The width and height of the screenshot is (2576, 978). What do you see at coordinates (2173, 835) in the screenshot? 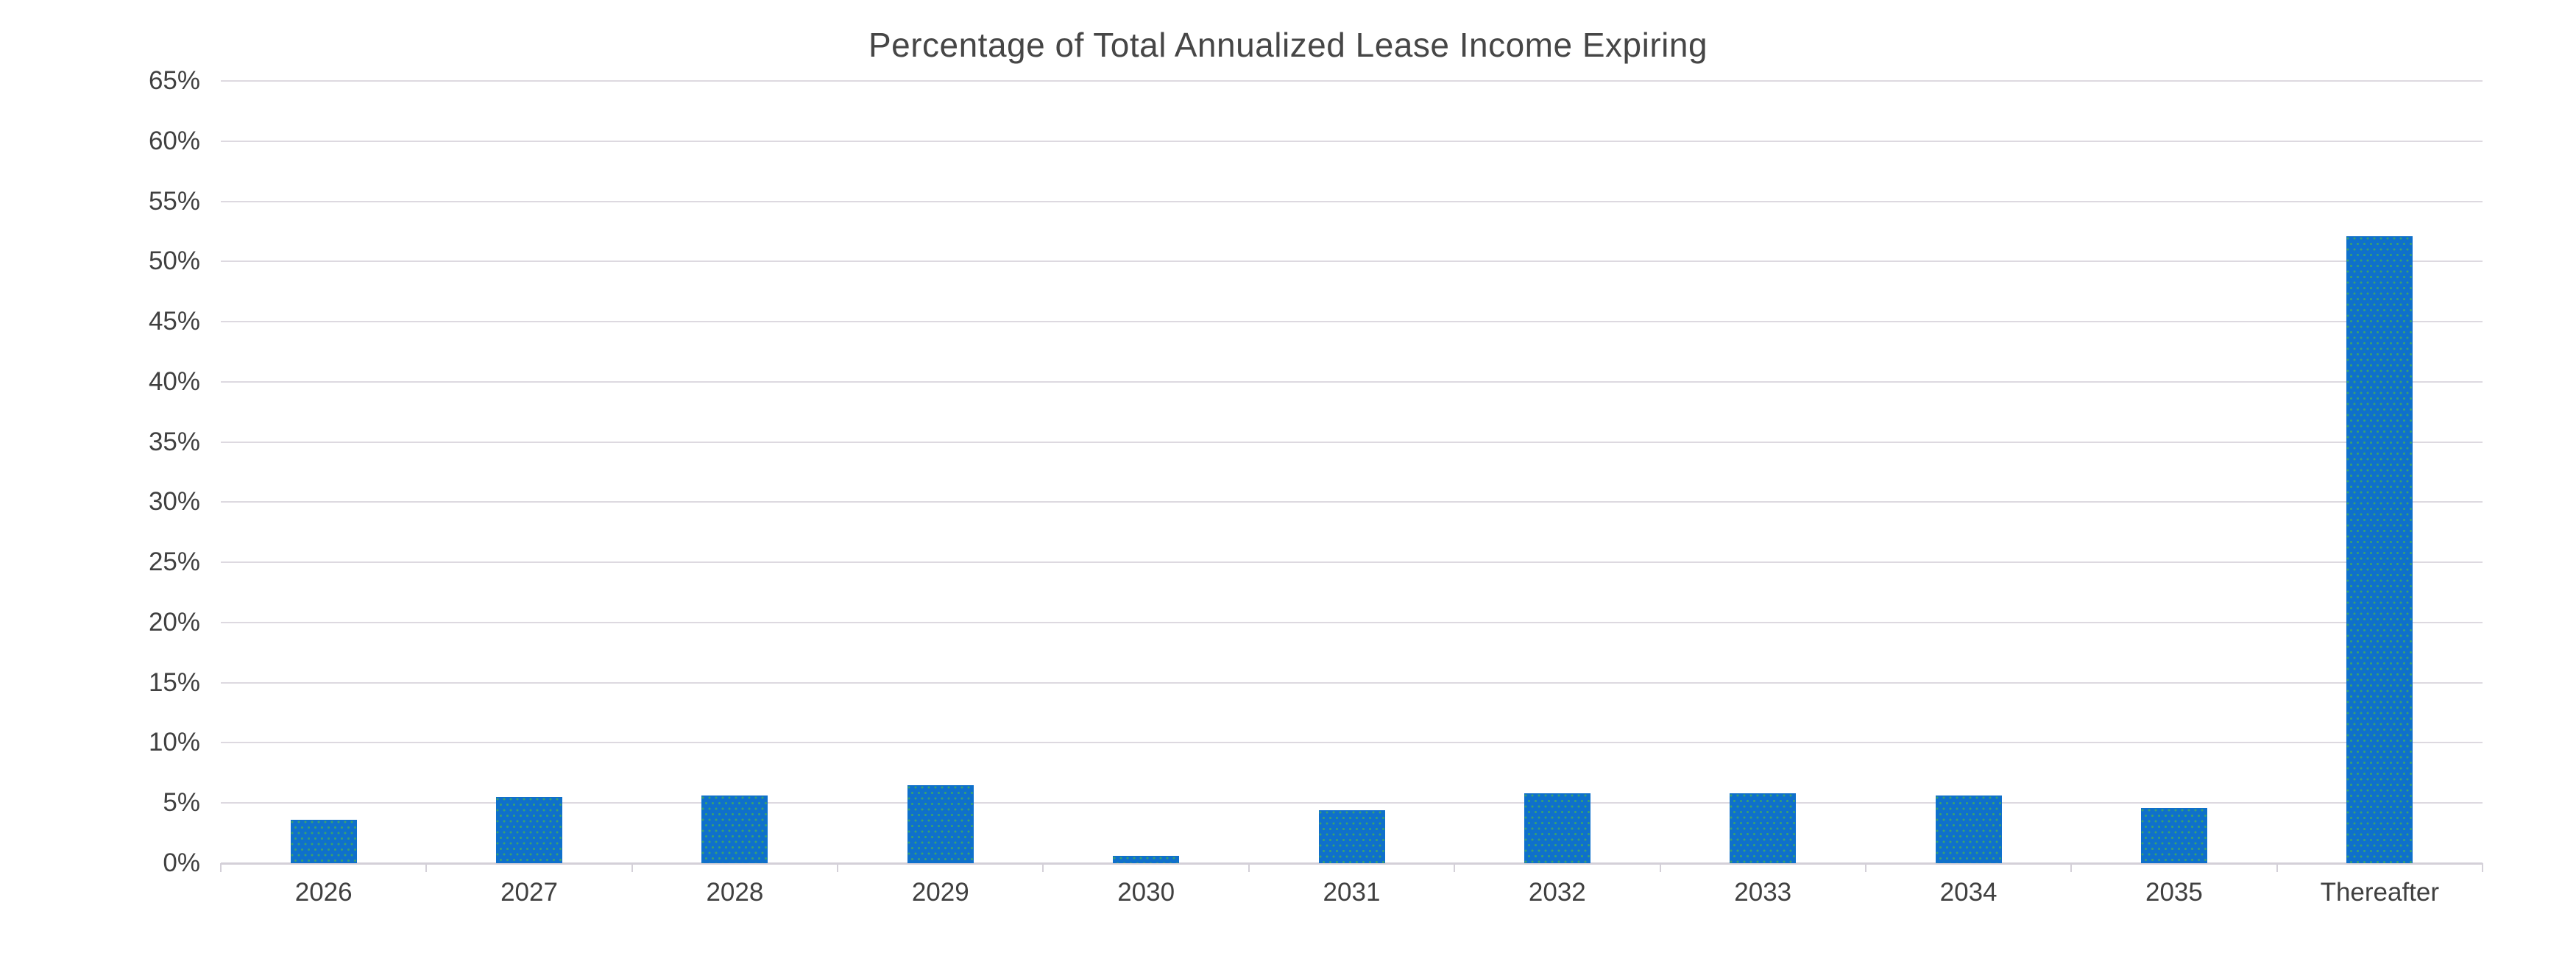
I see `bar-2035` at bounding box center [2173, 835].